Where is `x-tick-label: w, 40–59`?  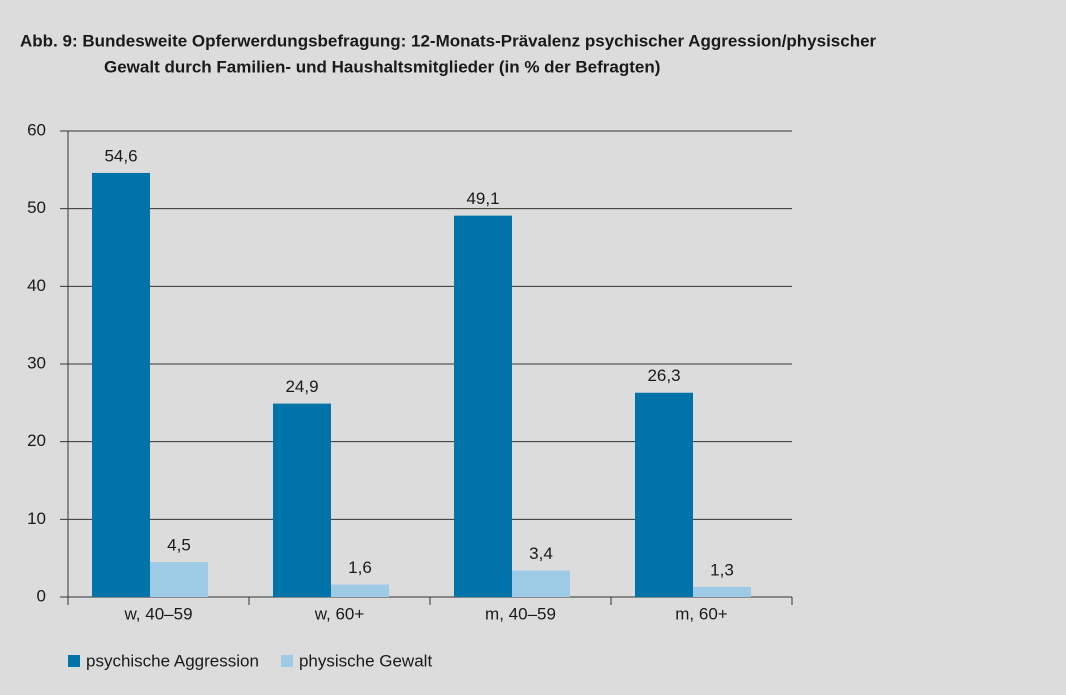
x-tick-label: w, 40–59 is located at coordinates (157, 613).